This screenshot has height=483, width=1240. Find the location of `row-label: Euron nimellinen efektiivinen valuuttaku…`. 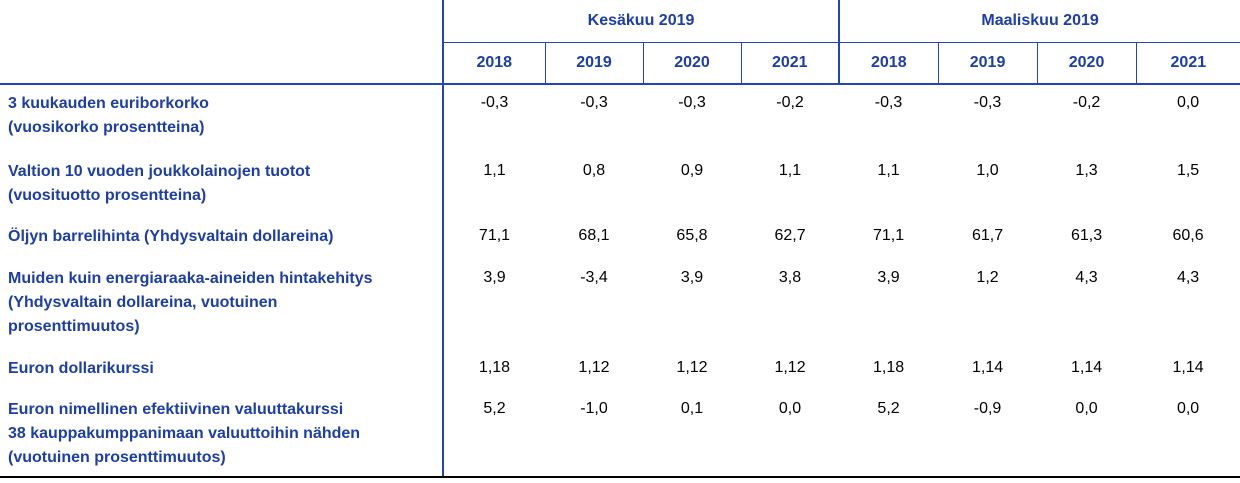

row-label: Euron nimellinen efektiivinen valuuttaku… is located at coordinates (222, 434).